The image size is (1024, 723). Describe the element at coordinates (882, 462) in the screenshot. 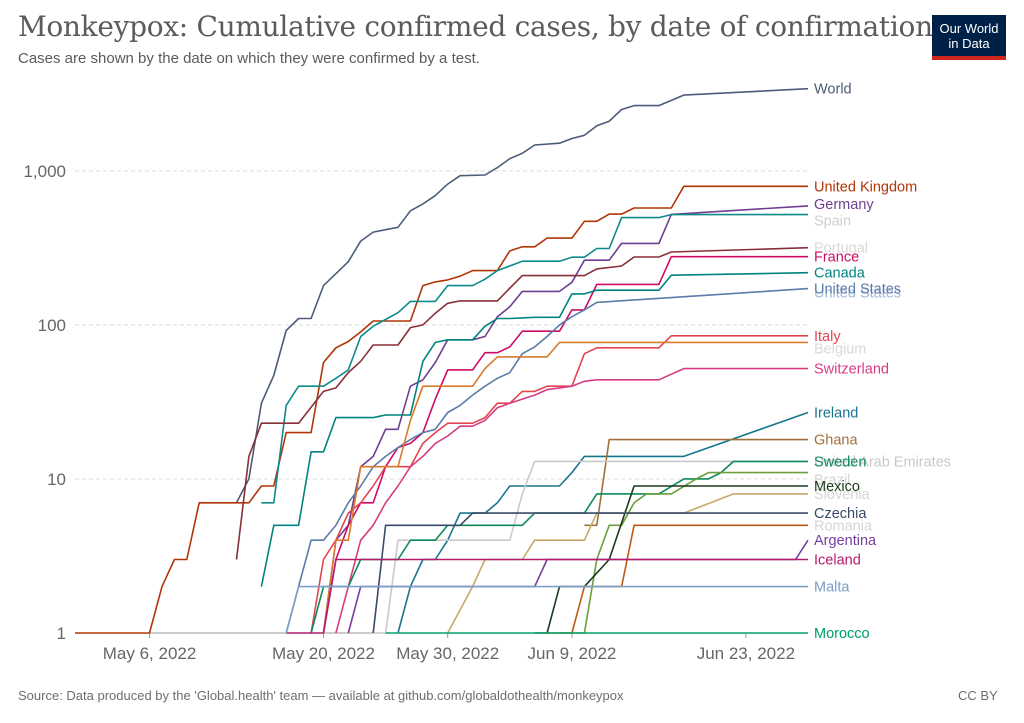

I see `series-label-united-arab-emirates-faded: United Arab Emirates` at that location.